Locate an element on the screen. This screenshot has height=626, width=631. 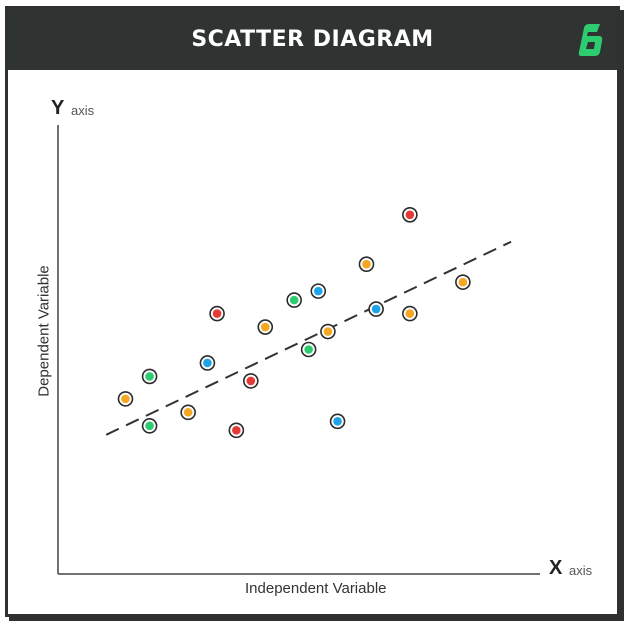
header-bar: SCATTER DIAGRAM is located at coordinates (312, 39).